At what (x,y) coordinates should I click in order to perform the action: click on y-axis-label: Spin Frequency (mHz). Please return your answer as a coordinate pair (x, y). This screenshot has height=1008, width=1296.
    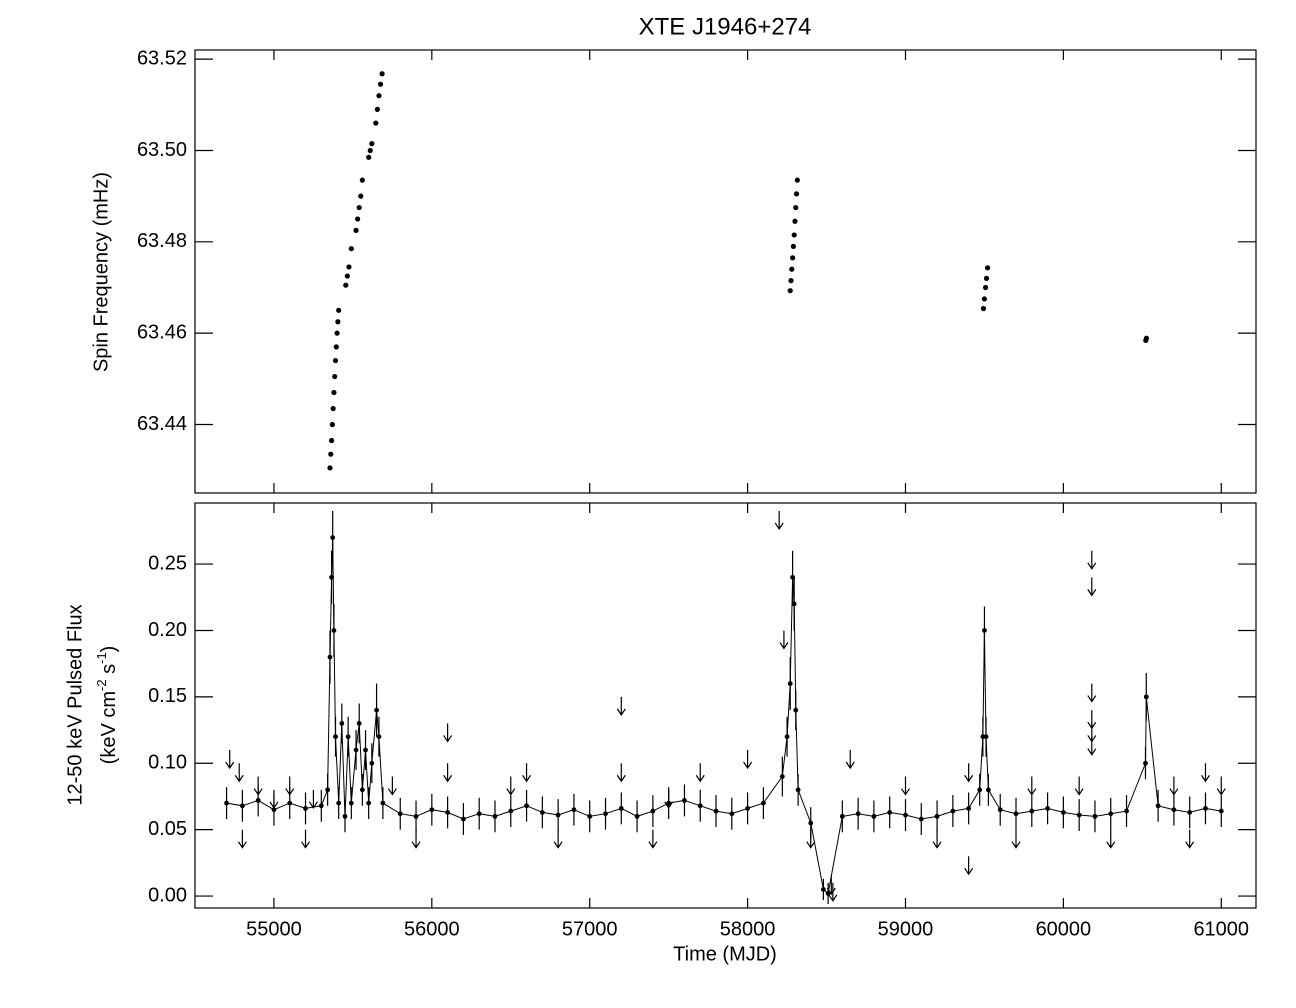
    Looking at the image, I should click on (101, 272).